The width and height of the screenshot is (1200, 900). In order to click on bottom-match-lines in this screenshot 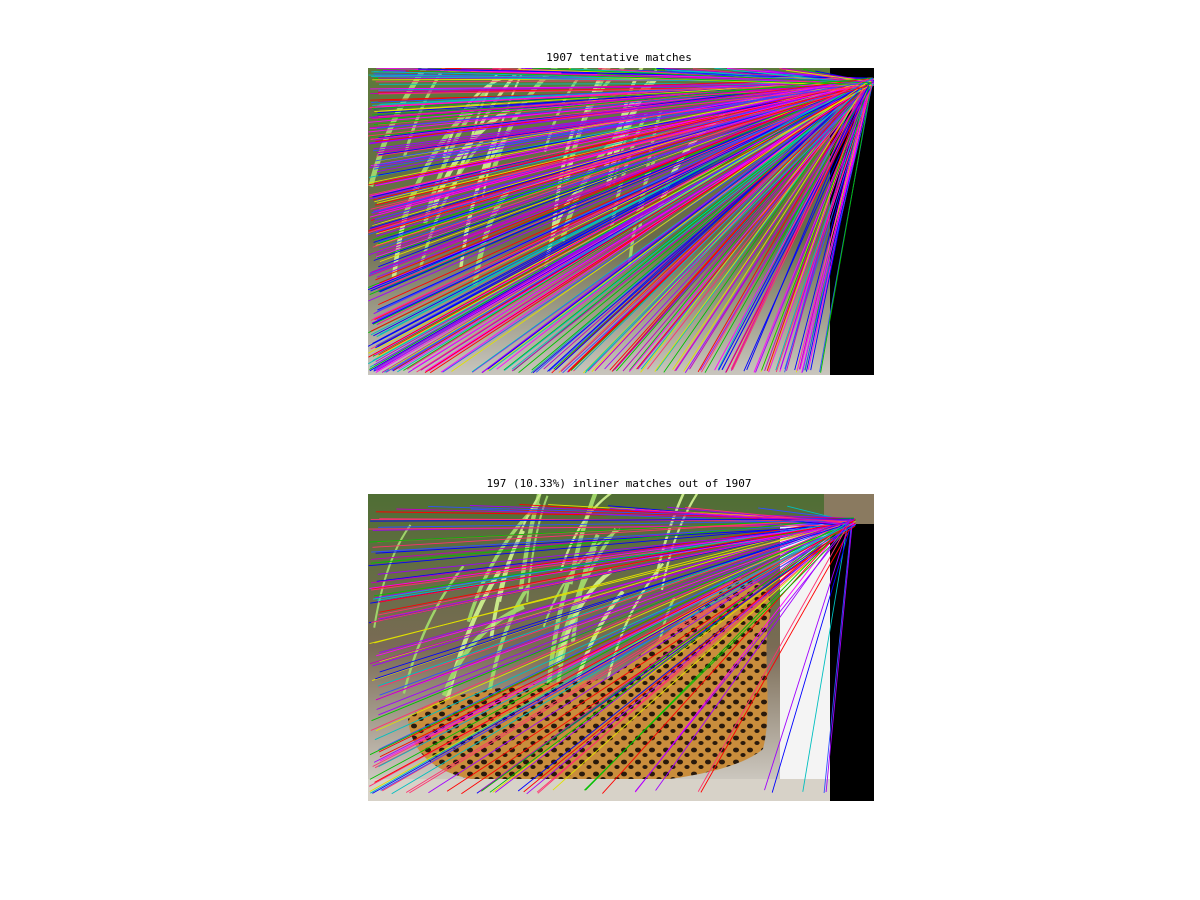, I will do `click(612, 649)`.